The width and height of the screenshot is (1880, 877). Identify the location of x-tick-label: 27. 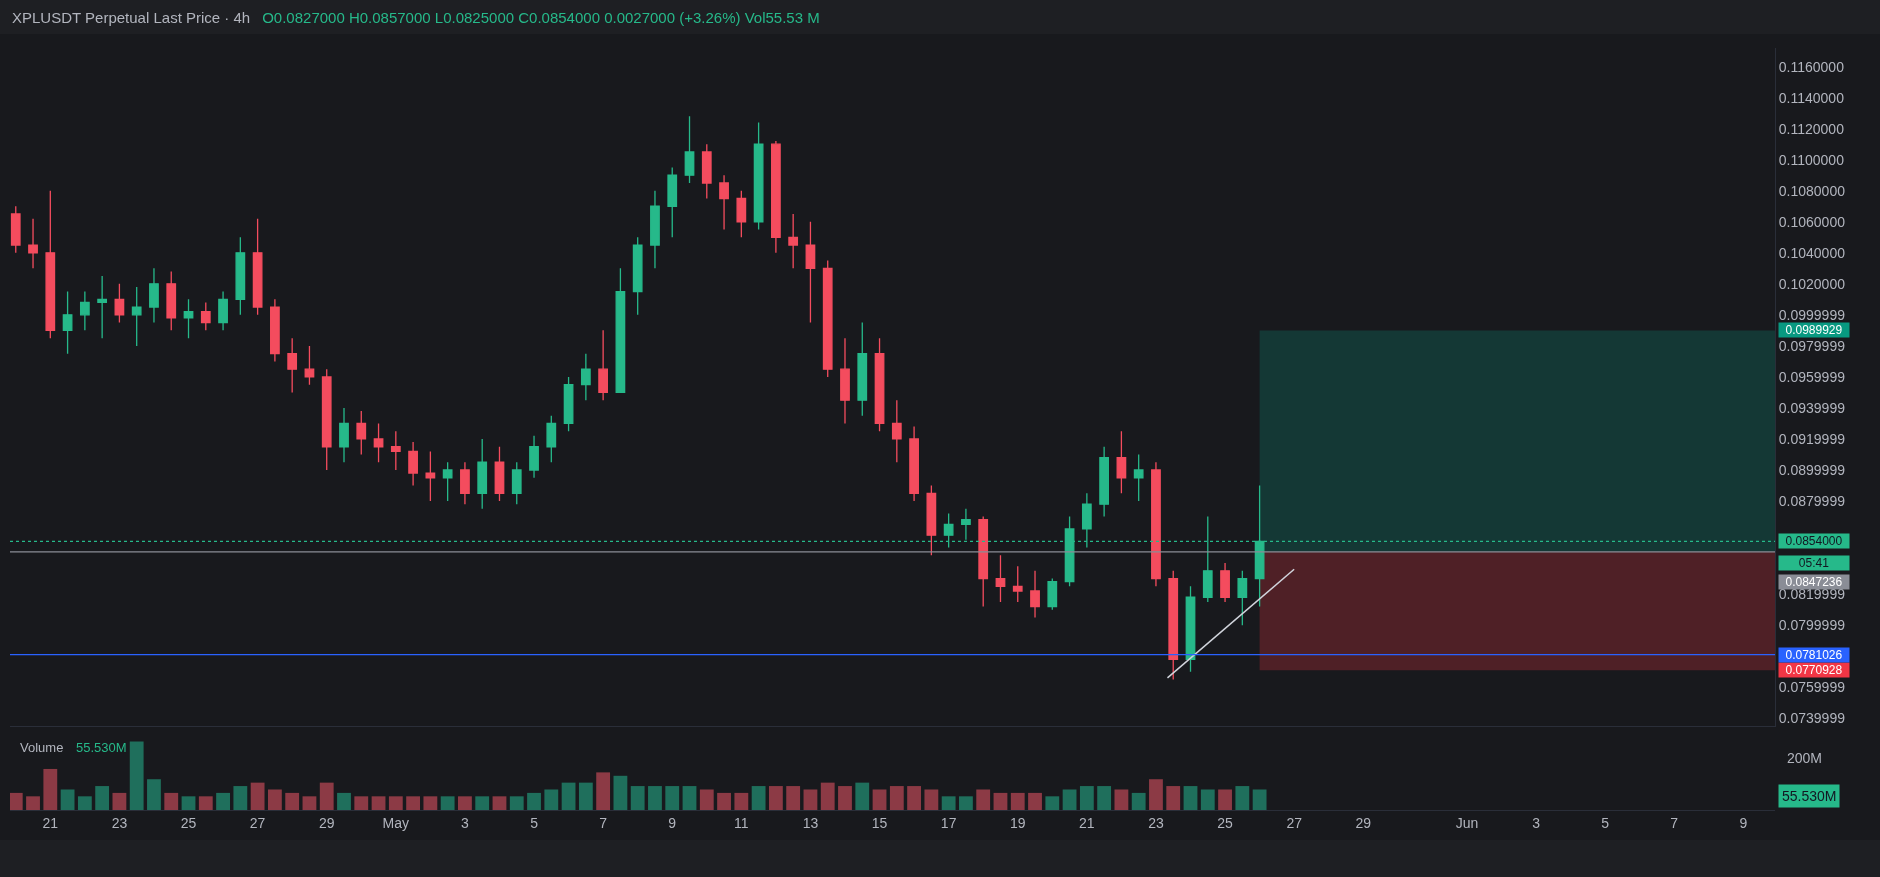
(257, 822).